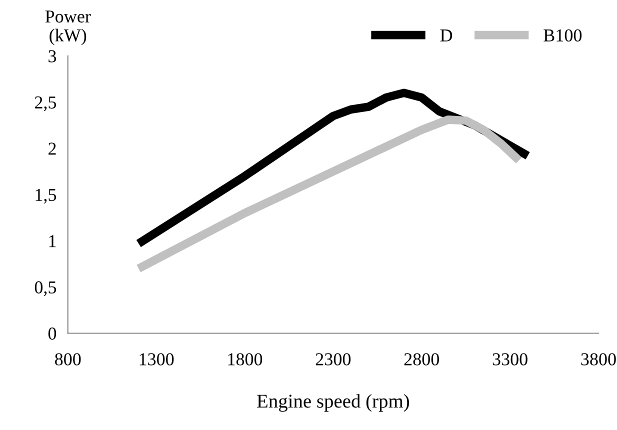 The image size is (617, 430). What do you see at coordinates (598, 359) in the screenshot?
I see `x-tick-label: 3800` at bounding box center [598, 359].